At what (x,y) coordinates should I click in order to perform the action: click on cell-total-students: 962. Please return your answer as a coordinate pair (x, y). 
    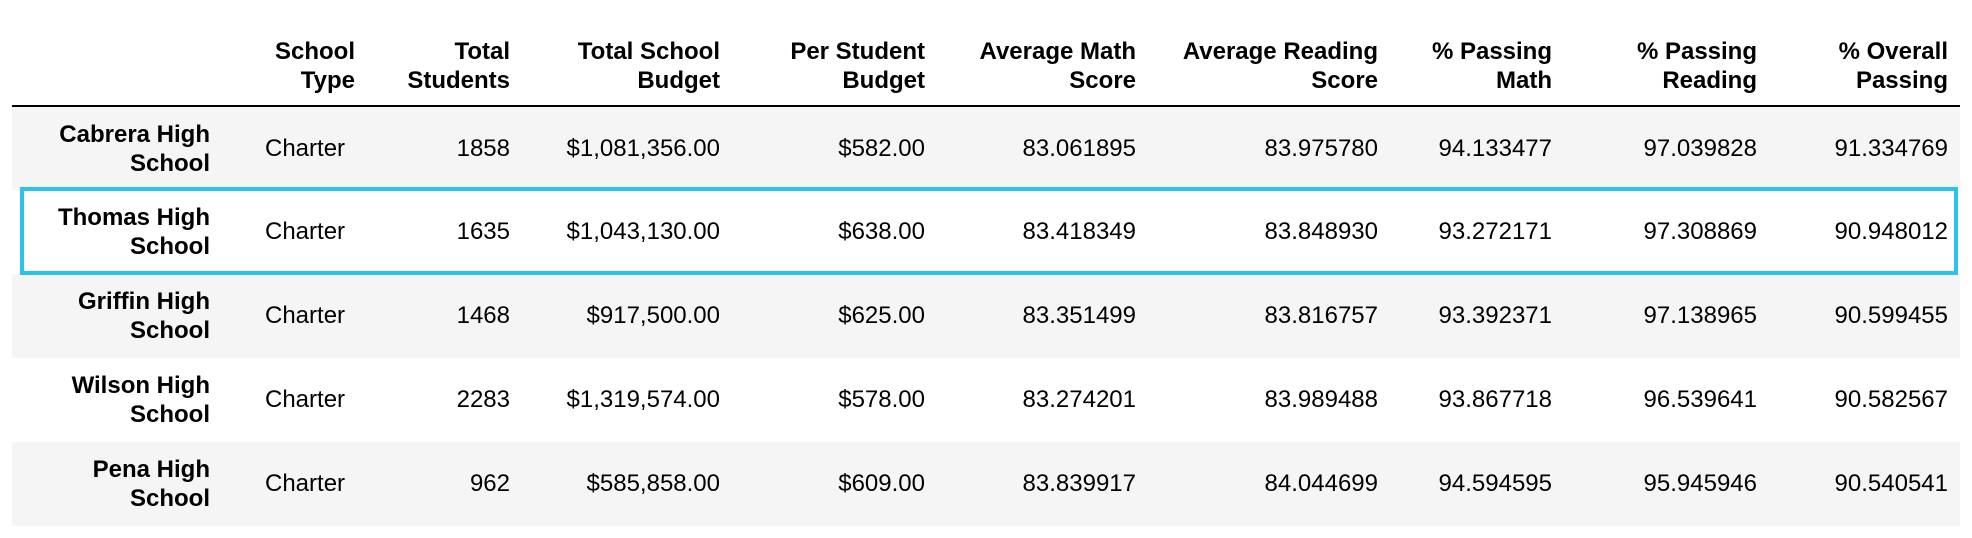
    Looking at the image, I should click on (489, 483).